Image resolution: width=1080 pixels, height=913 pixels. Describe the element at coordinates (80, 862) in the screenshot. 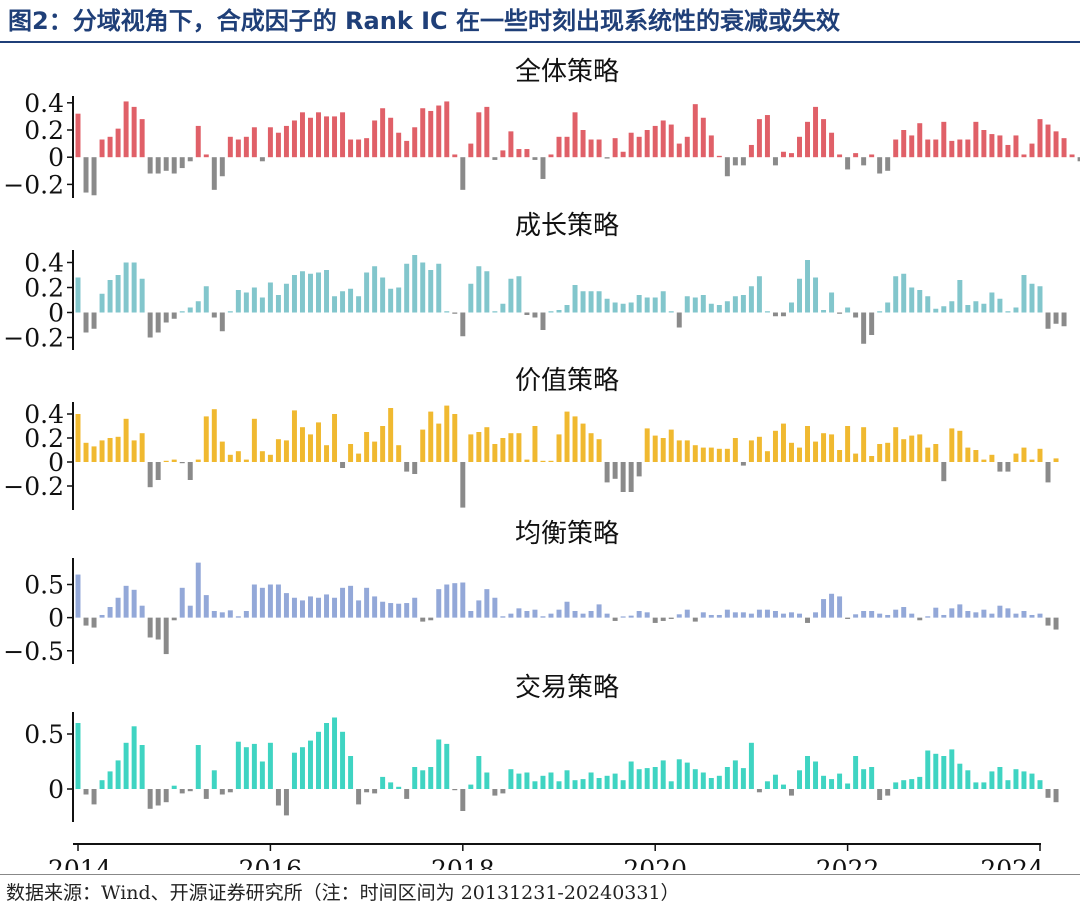

I see `x-tick-label: 2014` at that location.